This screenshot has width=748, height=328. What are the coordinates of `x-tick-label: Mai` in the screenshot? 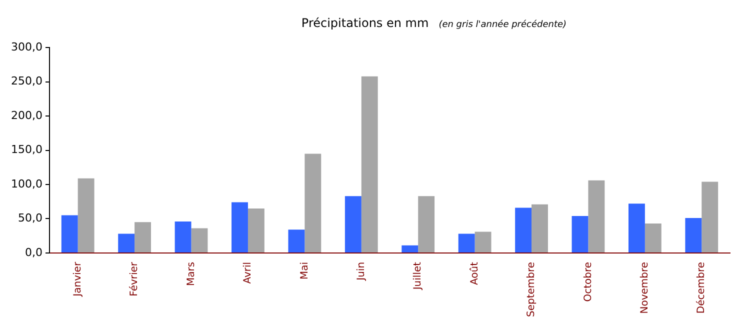 It's located at (304, 271).